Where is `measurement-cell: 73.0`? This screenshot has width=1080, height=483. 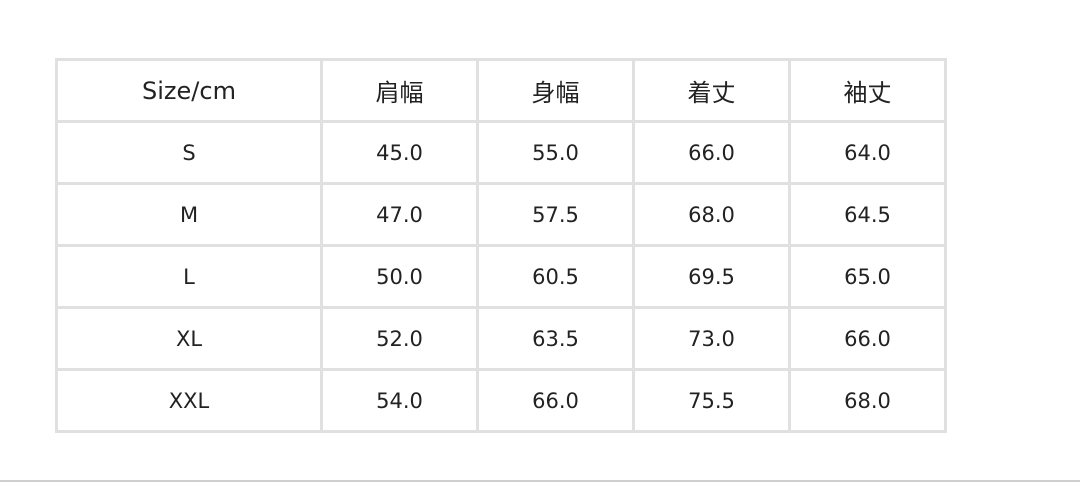
measurement-cell: 73.0 is located at coordinates (711, 338).